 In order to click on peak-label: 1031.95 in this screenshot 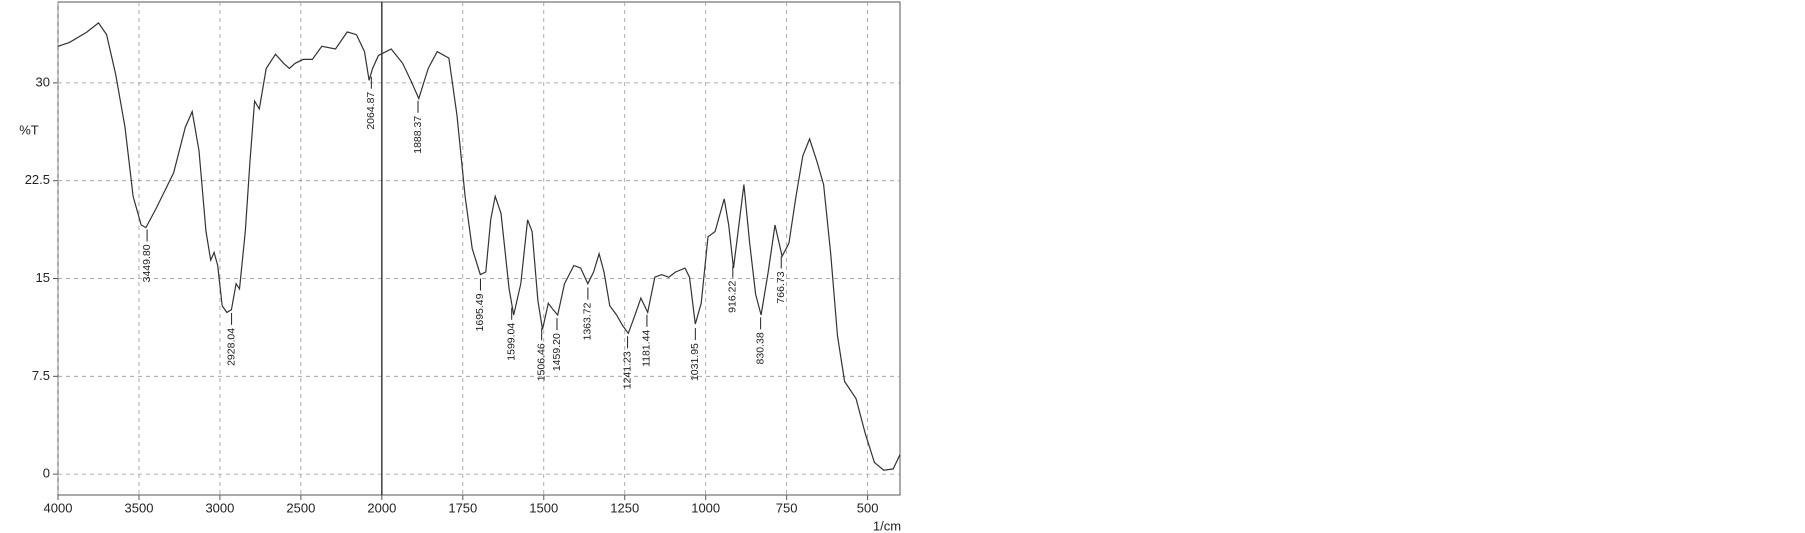, I will do `click(695, 362)`.